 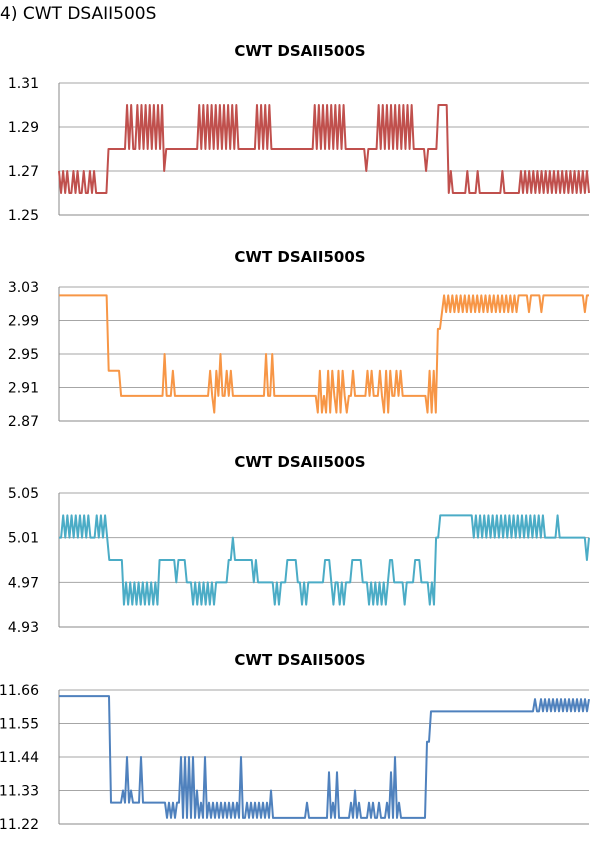 I want to click on y-tick-label: 1.29, so click(x=23, y=128).